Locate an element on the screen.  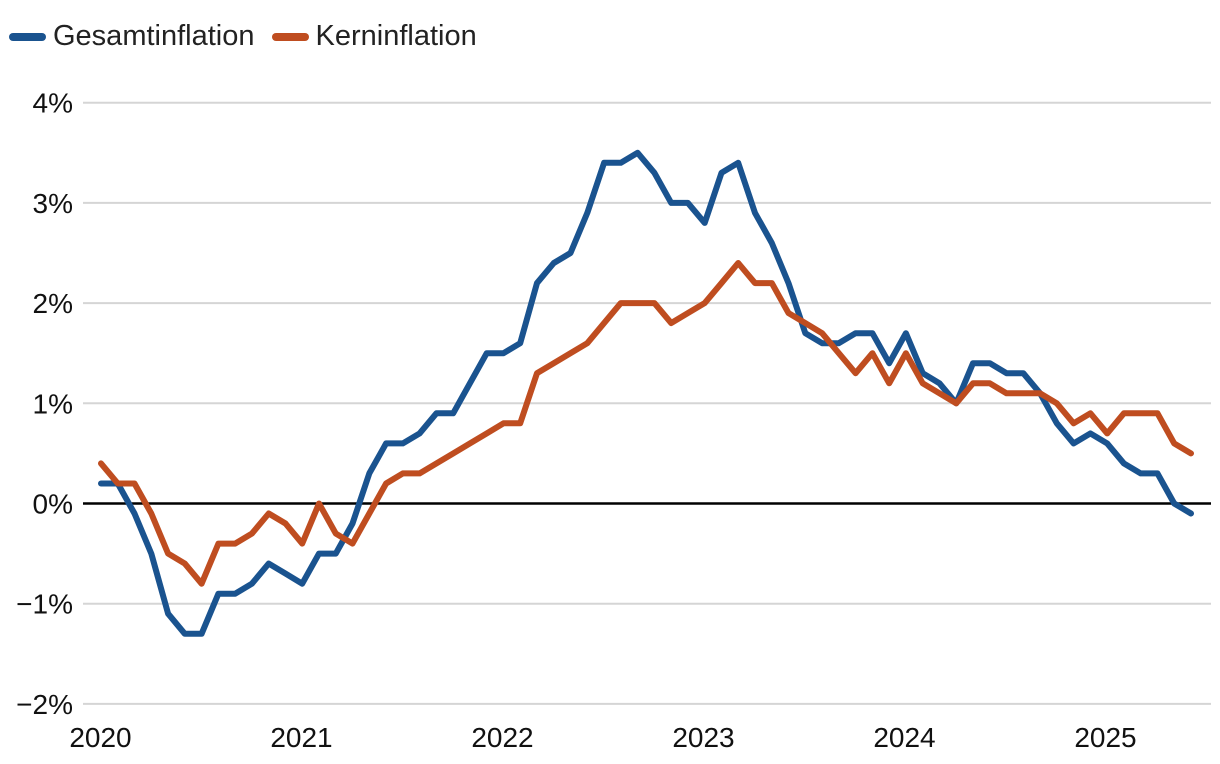
legend-label-kerninflation: Kerninflation is located at coordinates (396, 36).